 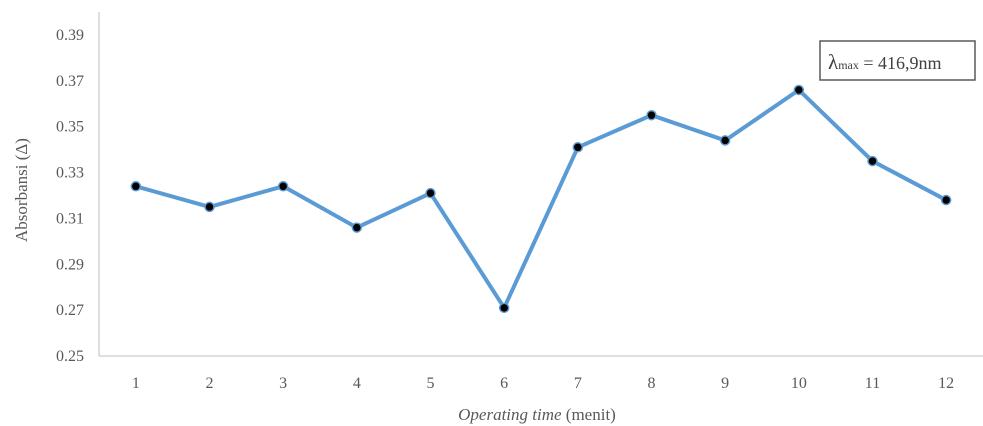 What do you see at coordinates (510, 414) in the screenshot?
I see `x-axis-title-italic: Operating time` at bounding box center [510, 414].